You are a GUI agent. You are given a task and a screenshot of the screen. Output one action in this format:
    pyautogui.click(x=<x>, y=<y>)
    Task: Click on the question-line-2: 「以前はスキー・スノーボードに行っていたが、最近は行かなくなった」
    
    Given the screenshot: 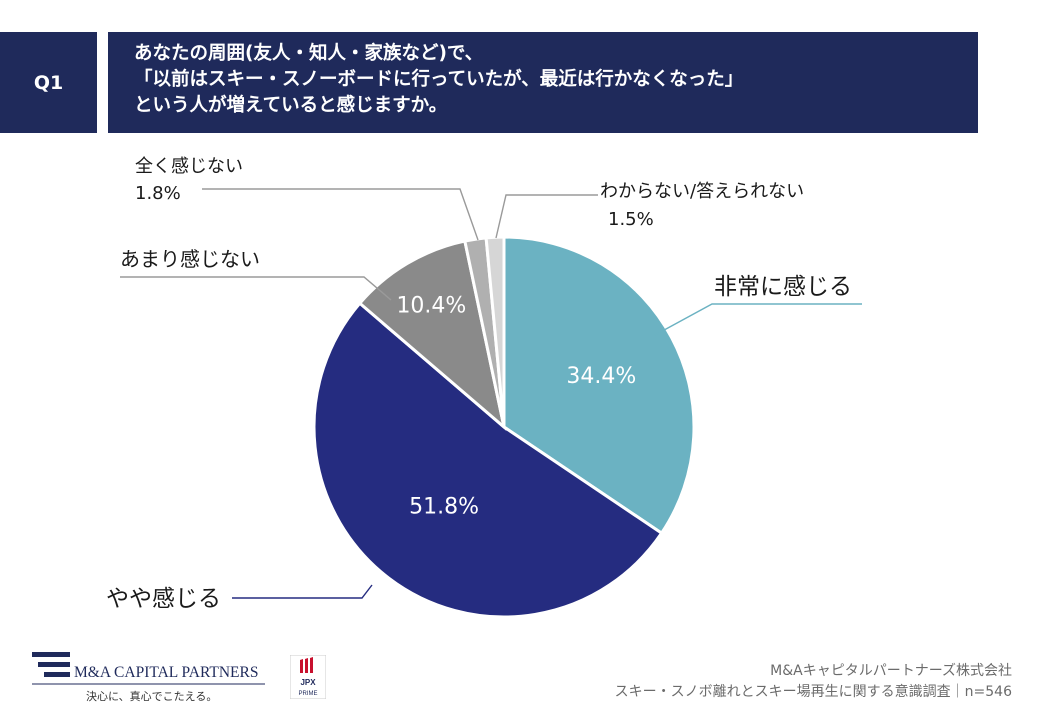 What is the action you would take?
    pyautogui.click(x=439, y=79)
    